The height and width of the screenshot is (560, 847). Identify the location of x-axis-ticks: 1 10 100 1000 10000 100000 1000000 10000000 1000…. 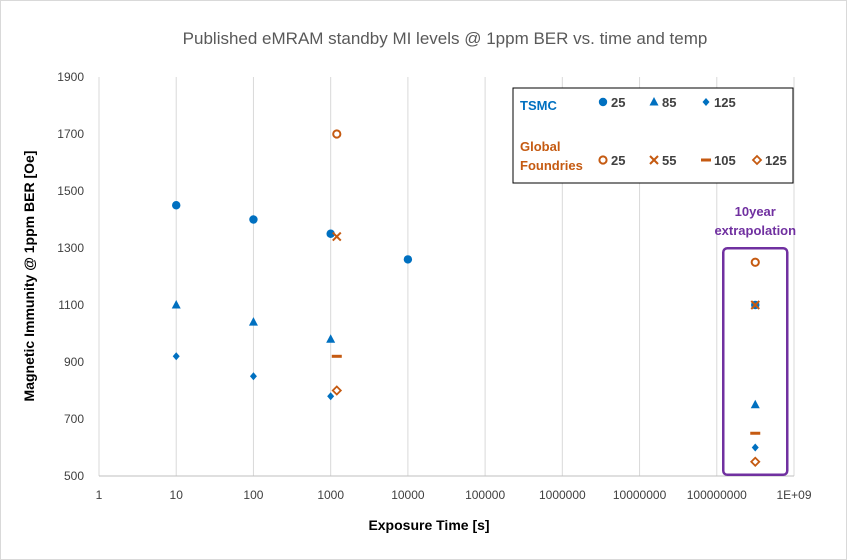
(454, 495).